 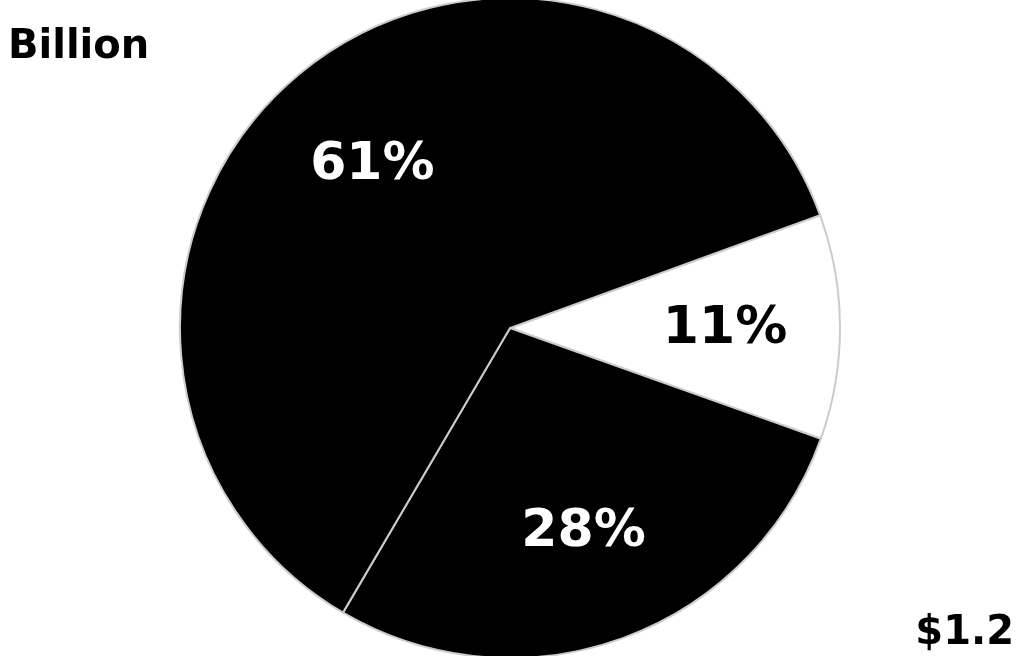 What do you see at coordinates (372, 160) in the screenshot?
I see `data-label: 61%` at bounding box center [372, 160].